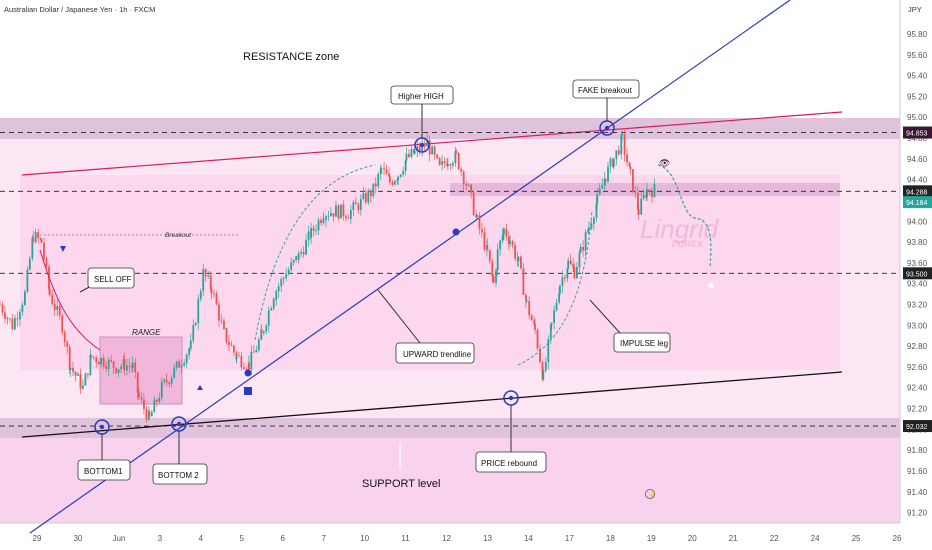  Describe the element at coordinates (291, 112) in the screenshot. I see `event-marker-icon` at that location.